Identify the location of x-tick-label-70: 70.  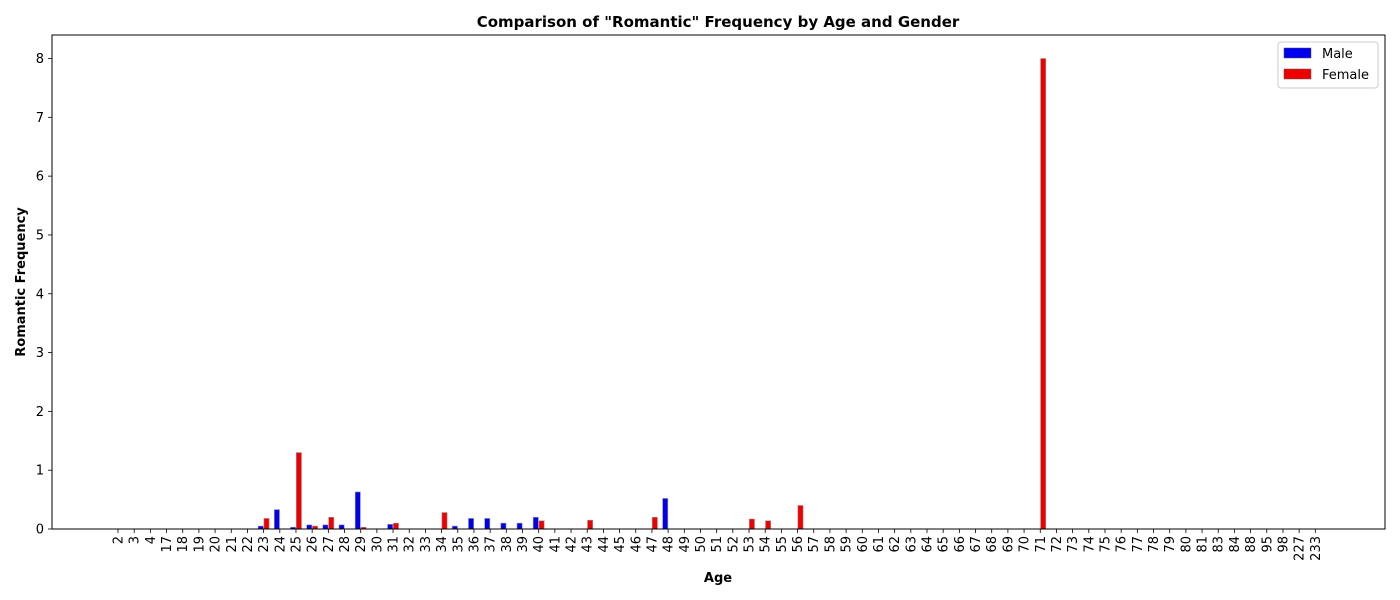
(1025, 544).